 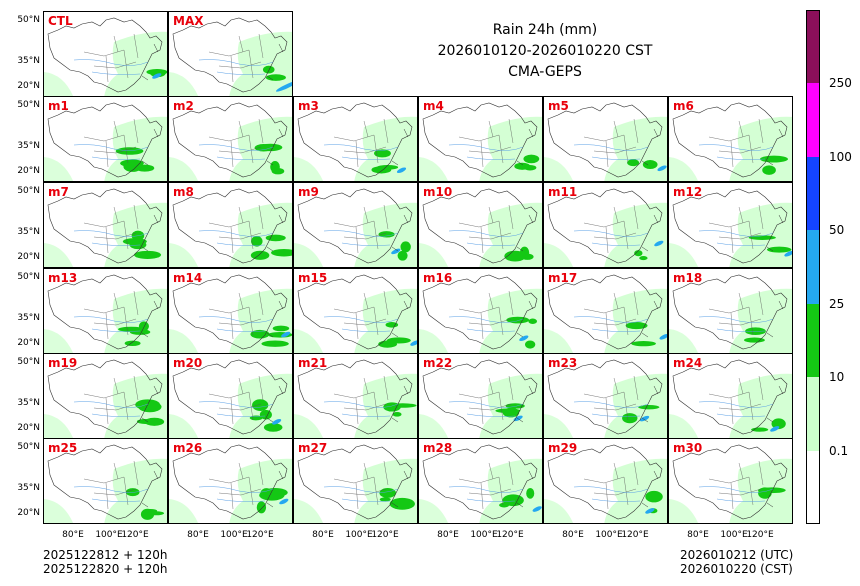 What do you see at coordinates (60, 21) in the screenshot?
I see `panel-label: CTL` at bounding box center [60, 21].